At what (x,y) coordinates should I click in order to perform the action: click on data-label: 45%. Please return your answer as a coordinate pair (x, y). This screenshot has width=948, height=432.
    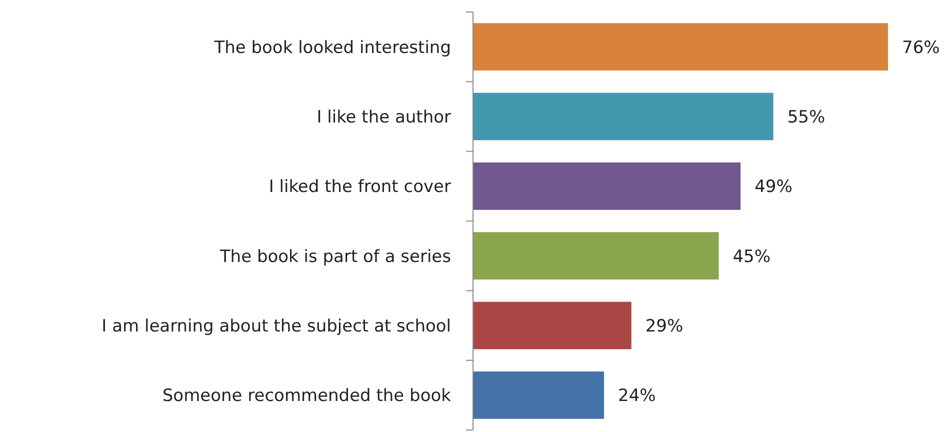
    Looking at the image, I should click on (751, 256).